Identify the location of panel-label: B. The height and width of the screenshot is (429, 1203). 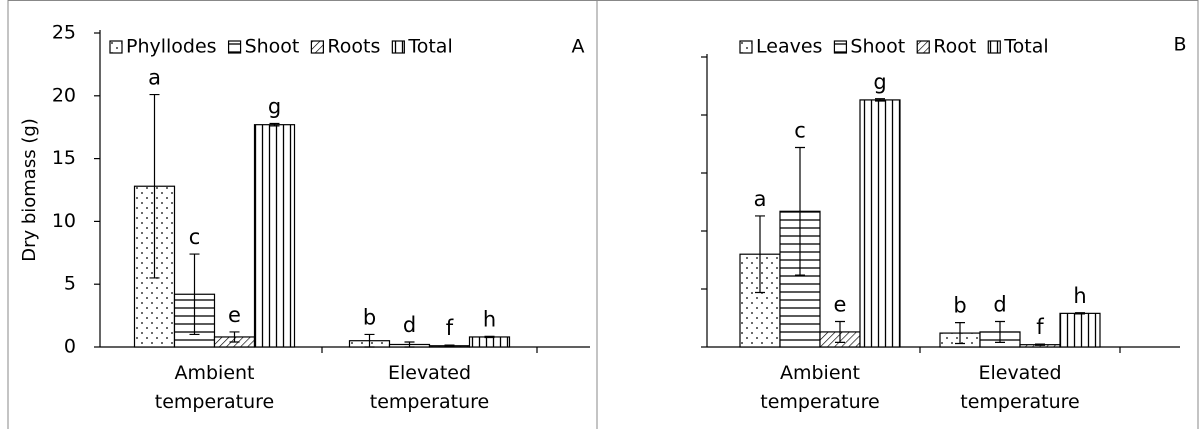
(1179, 45).